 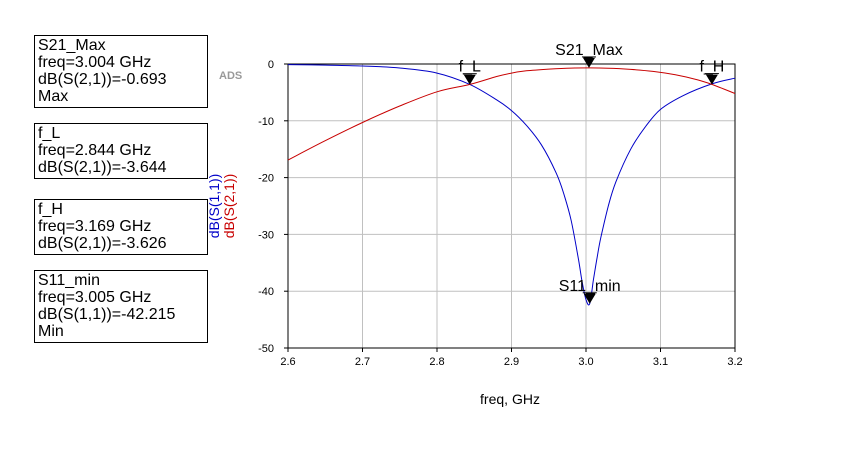 What do you see at coordinates (510, 399) in the screenshot?
I see `x-axis-label: freq, GHz` at bounding box center [510, 399].